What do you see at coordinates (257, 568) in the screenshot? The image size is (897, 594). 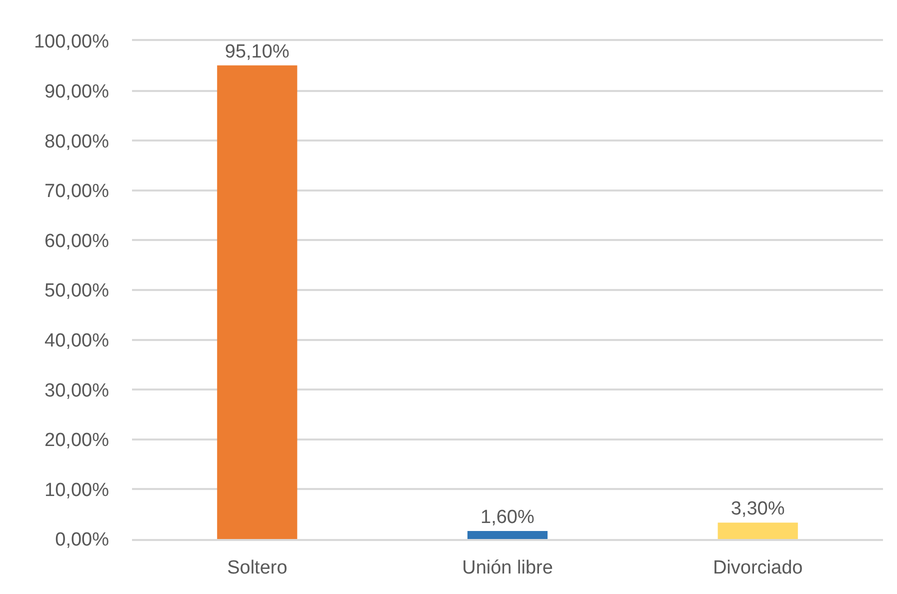 I see `x-tick-label: Soltero` at bounding box center [257, 568].